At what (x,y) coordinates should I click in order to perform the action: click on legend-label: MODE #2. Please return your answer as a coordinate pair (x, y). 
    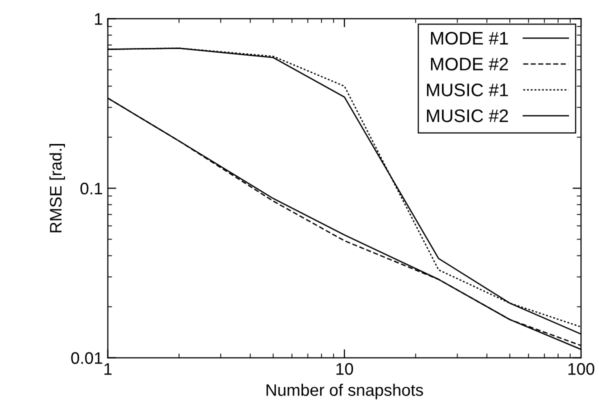
    Looking at the image, I should click on (469, 64).